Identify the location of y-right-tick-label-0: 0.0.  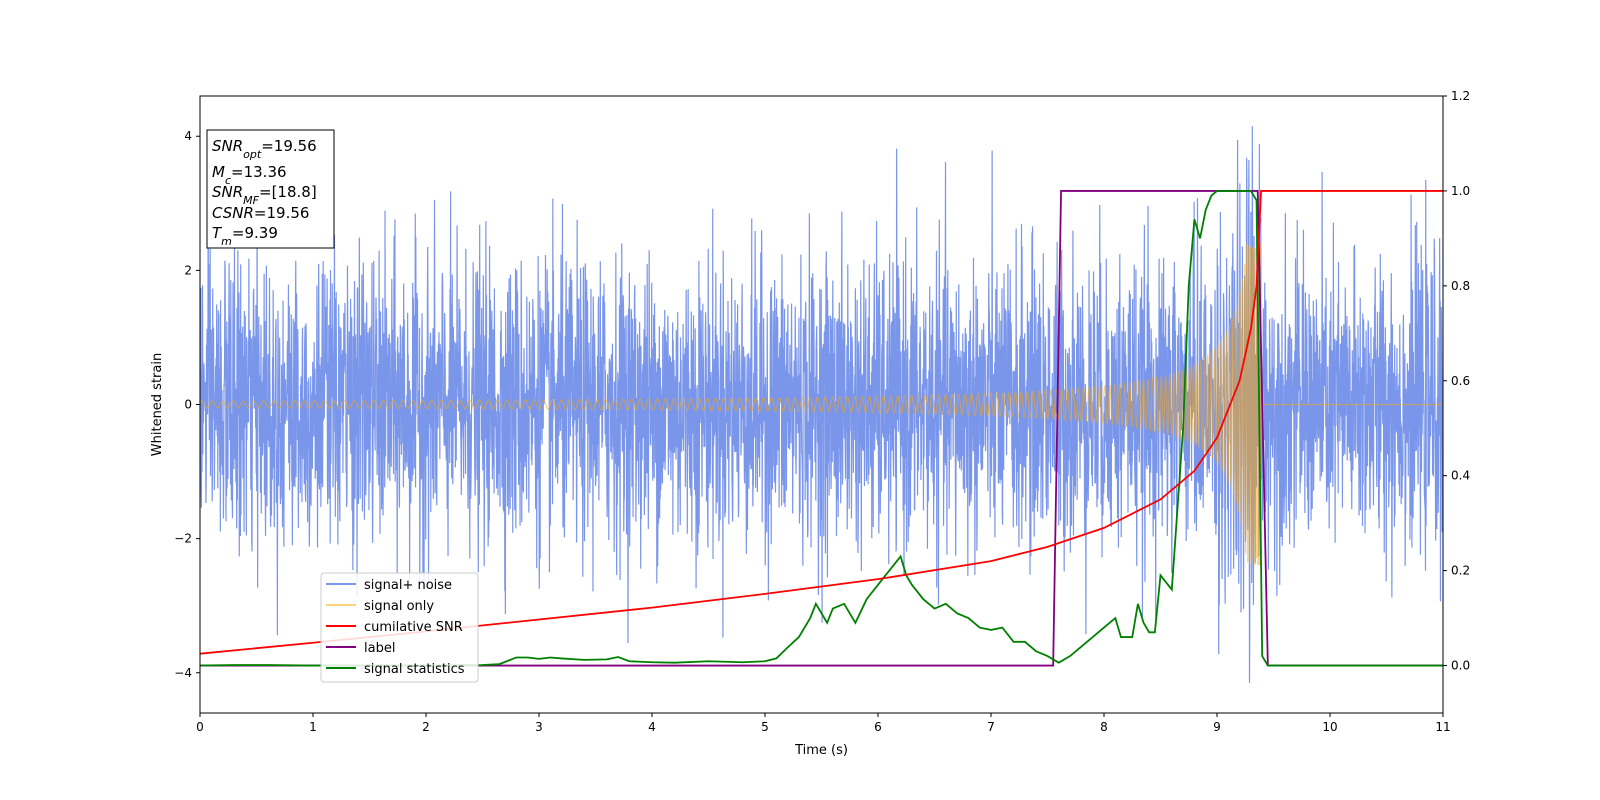
(1460, 666).